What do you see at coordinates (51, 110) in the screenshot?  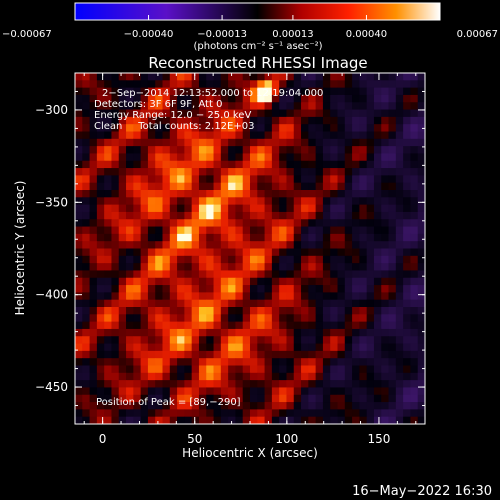 I see `y-tick-label: −300` at bounding box center [51, 110].